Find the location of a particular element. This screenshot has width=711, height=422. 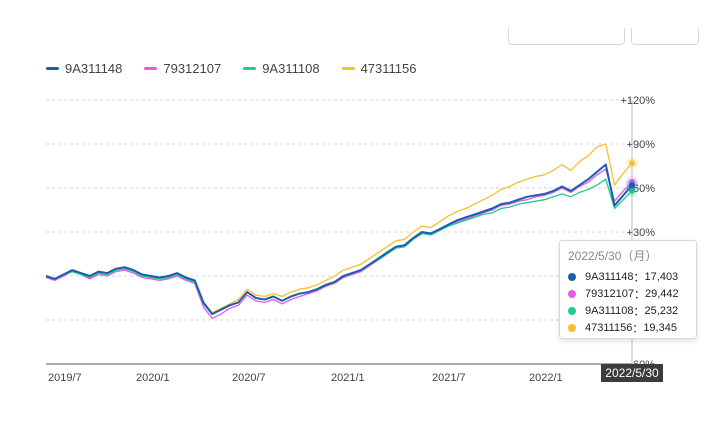

tooltip-value: 17,403 is located at coordinates (661, 276).